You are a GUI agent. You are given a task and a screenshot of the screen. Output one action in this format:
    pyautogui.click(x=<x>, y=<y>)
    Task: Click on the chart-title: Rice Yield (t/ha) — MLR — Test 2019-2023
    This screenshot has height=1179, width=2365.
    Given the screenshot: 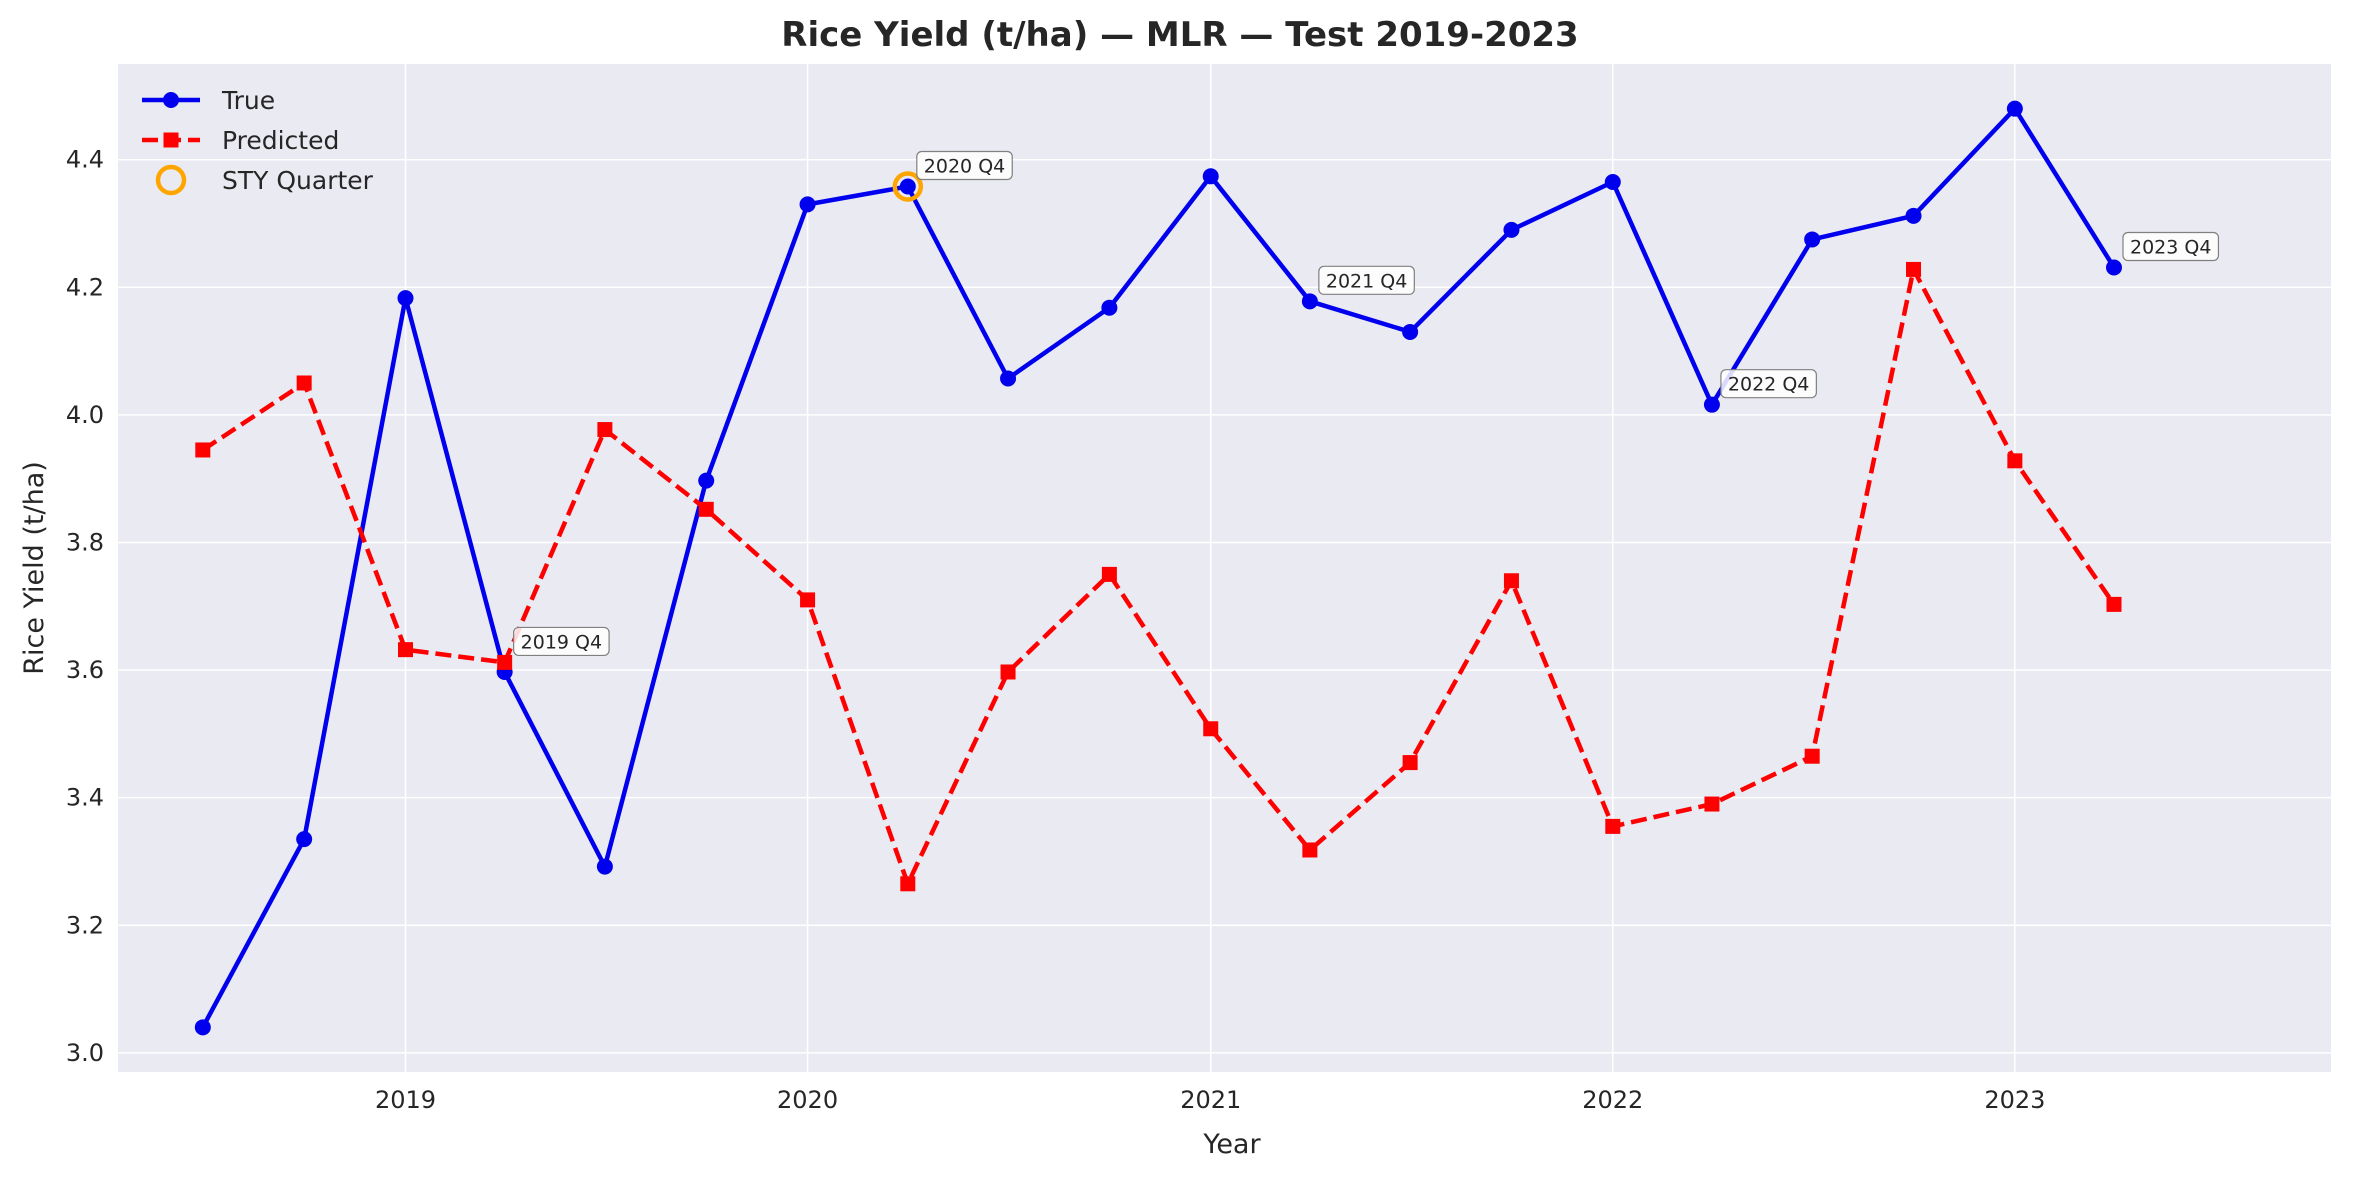 What is the action you would take?
    pyautogui.click(x=1179, y=35)
    